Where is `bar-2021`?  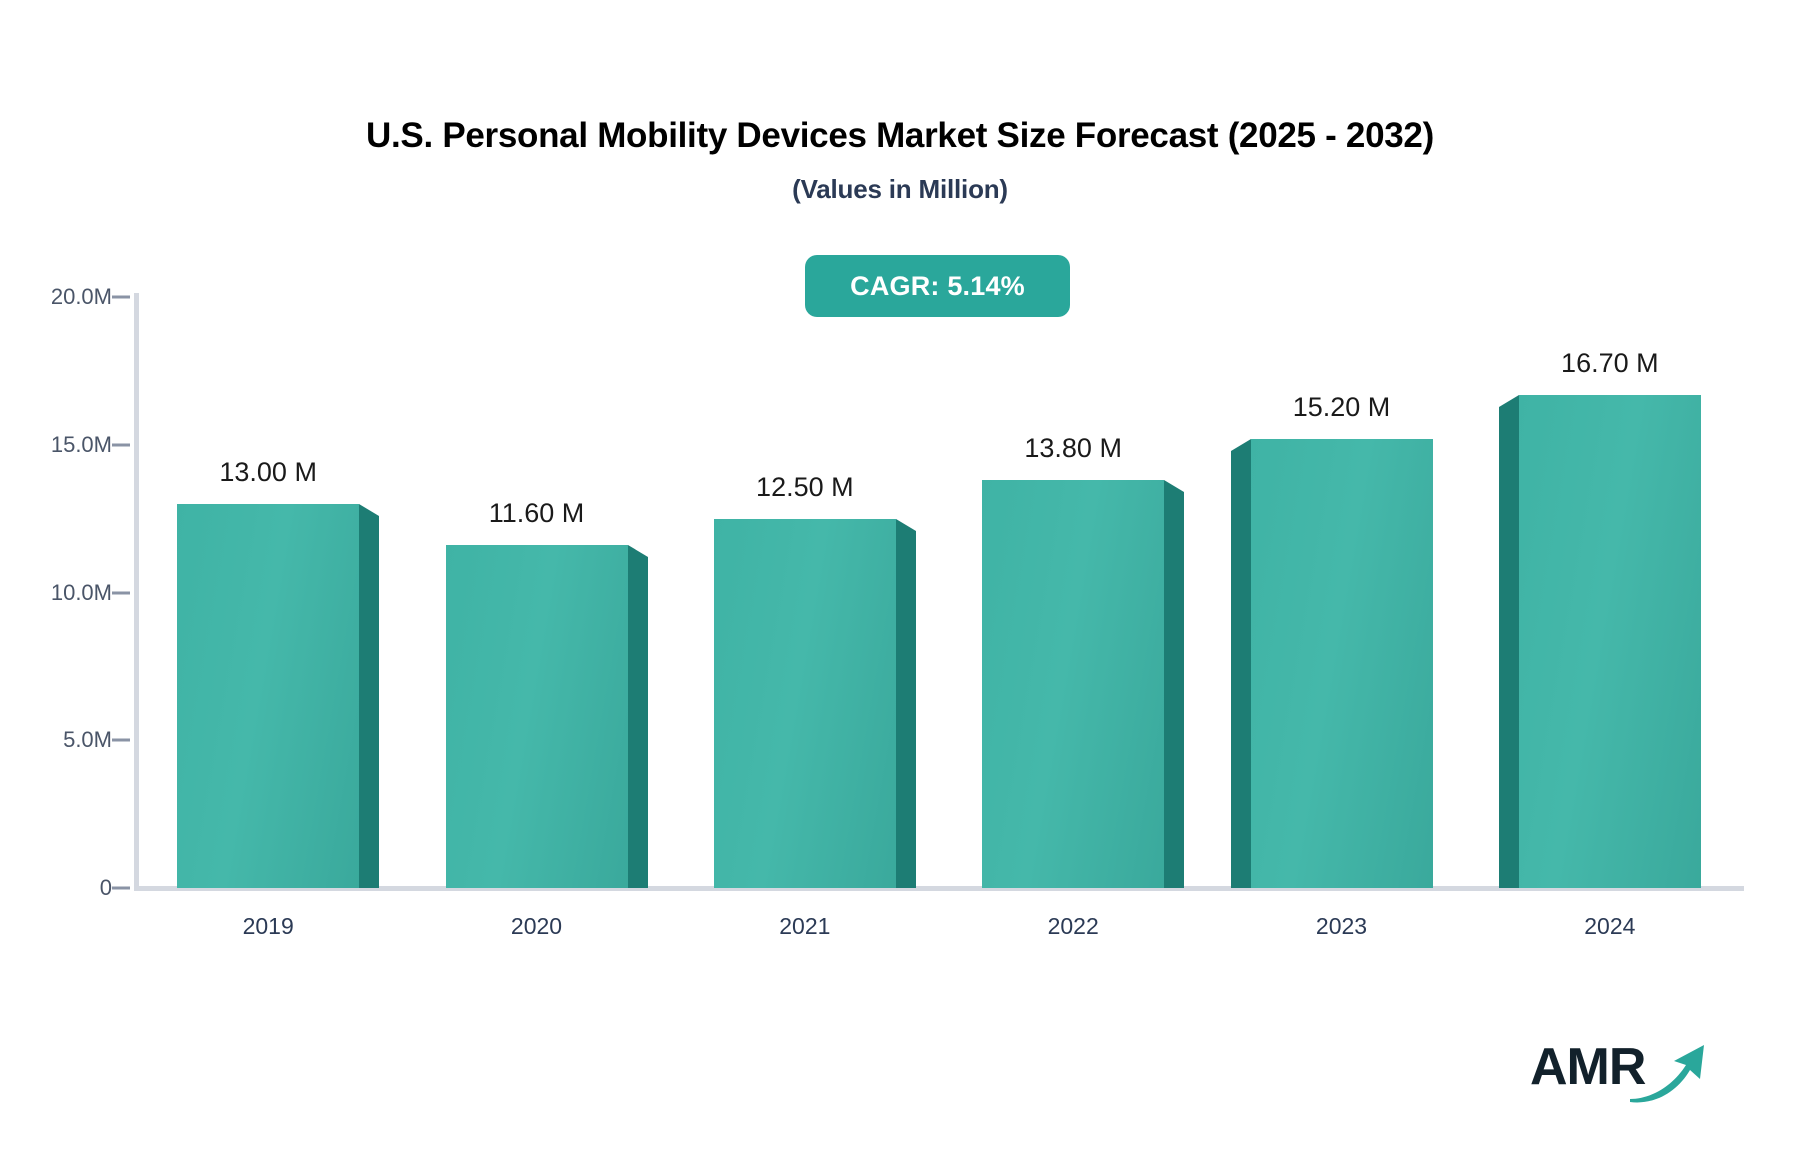 bar-2021 is located at coordinates (814, 703).